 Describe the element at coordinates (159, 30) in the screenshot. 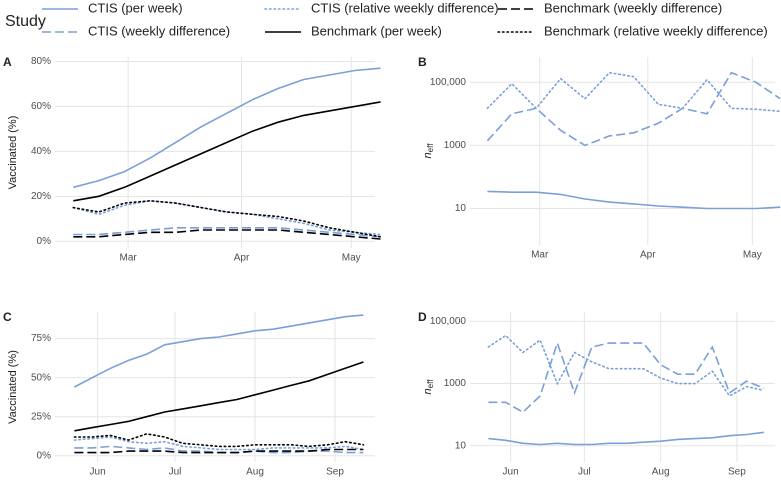

I see `legend-label: CTIS (weekly difference)` at that location.